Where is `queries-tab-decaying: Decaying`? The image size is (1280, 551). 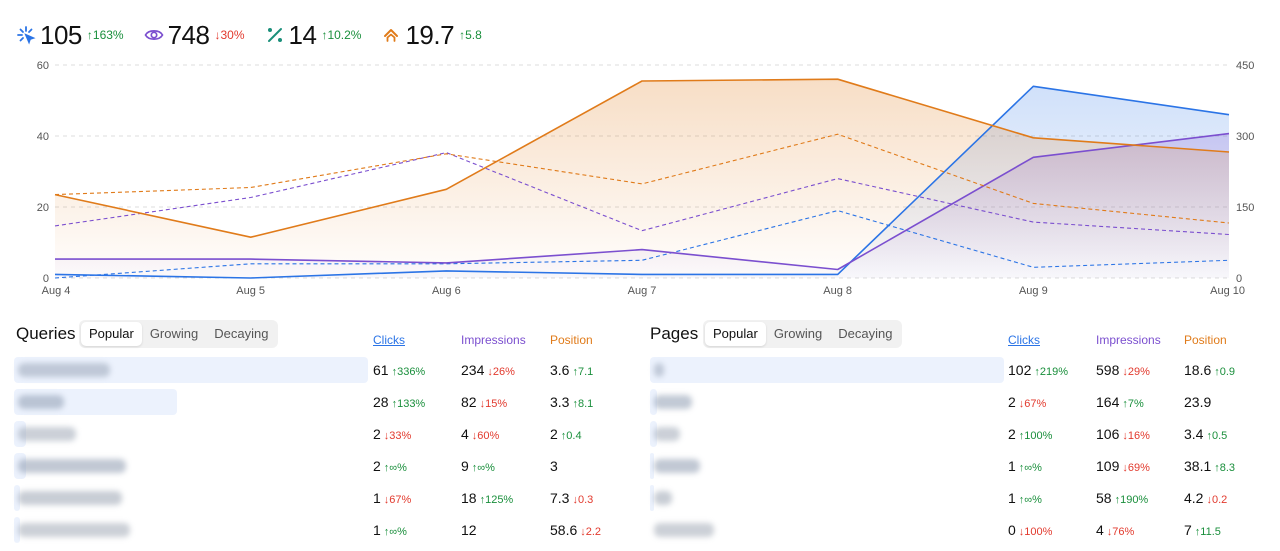
queries-tab-decaying: Decaying is located at coordinates (241, 333).